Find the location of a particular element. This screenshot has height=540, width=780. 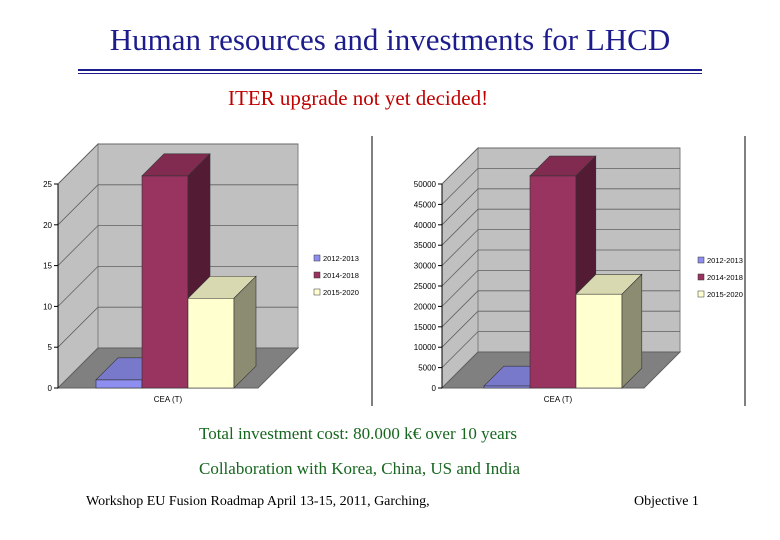

slide-subtitle: ITER upgrade not yet decided! is located at coordinates (358, 98).